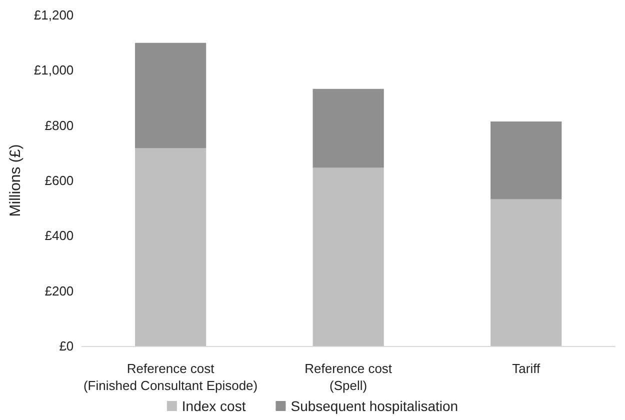 The width and height of the screenshot is (625, 420). I want to click on y-tick-label: £1,200, so click(54, 15).